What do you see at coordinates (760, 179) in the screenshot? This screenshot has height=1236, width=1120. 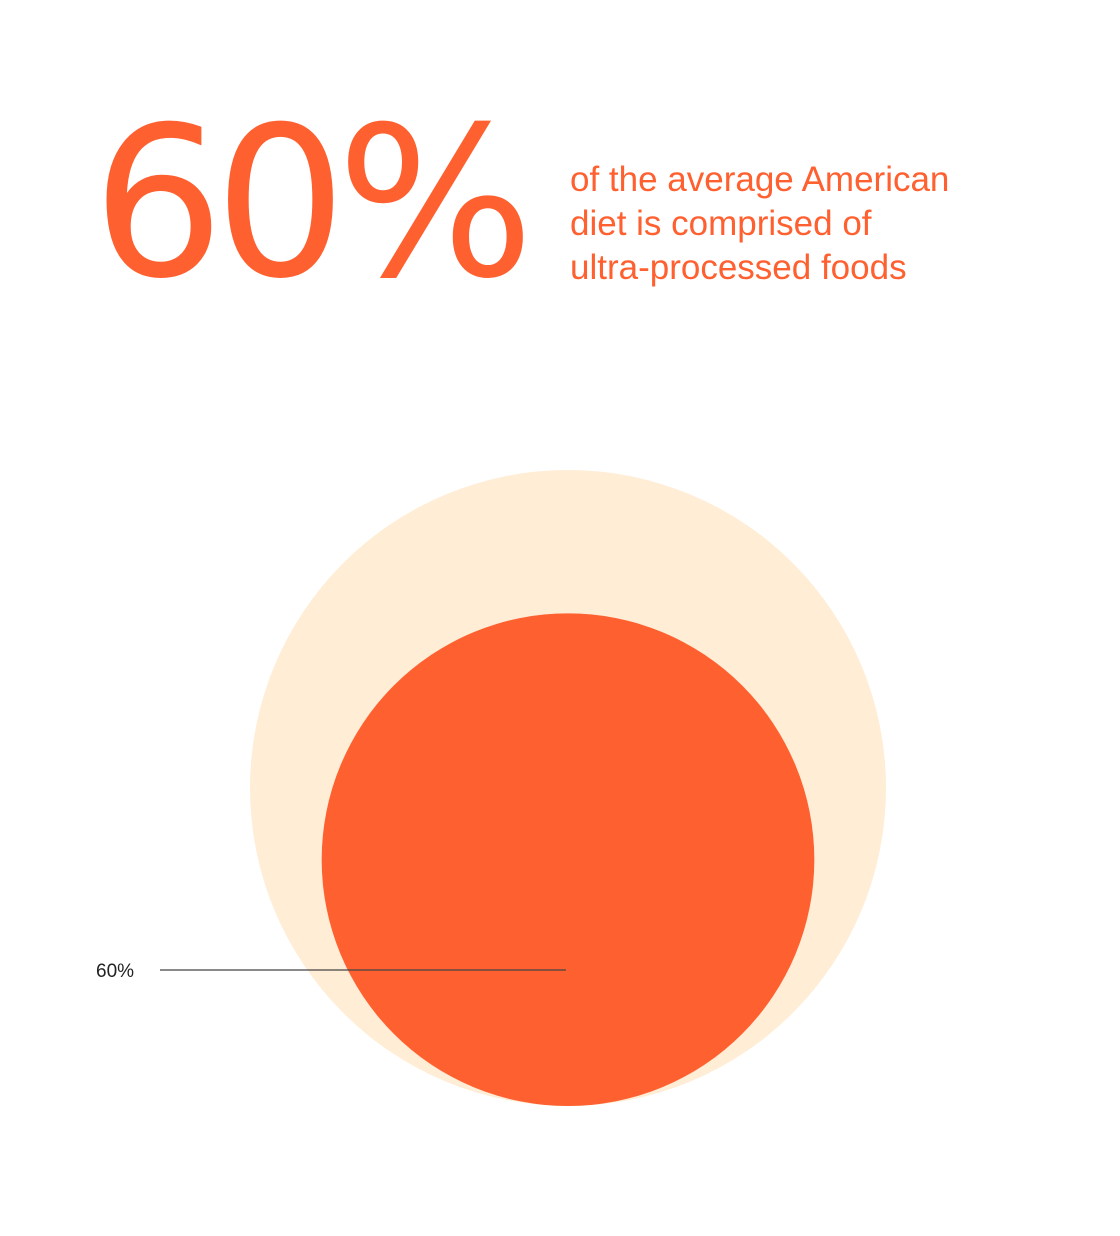 I see `caption-line-1: of the average American` at bounding box center [760, 179].